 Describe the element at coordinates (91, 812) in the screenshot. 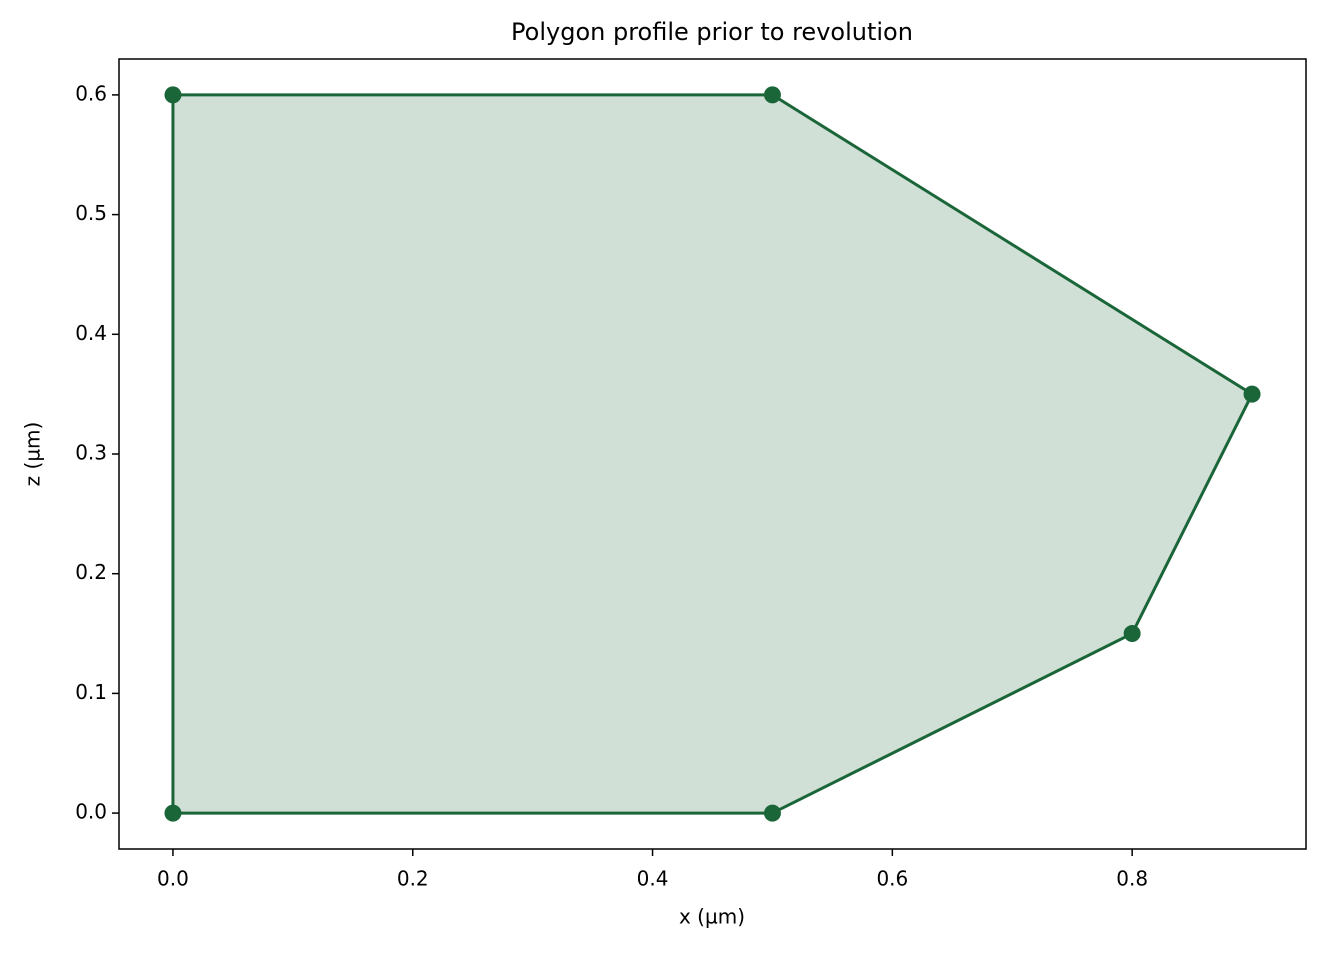

I see `y-tick-label: 0.0` at that location.